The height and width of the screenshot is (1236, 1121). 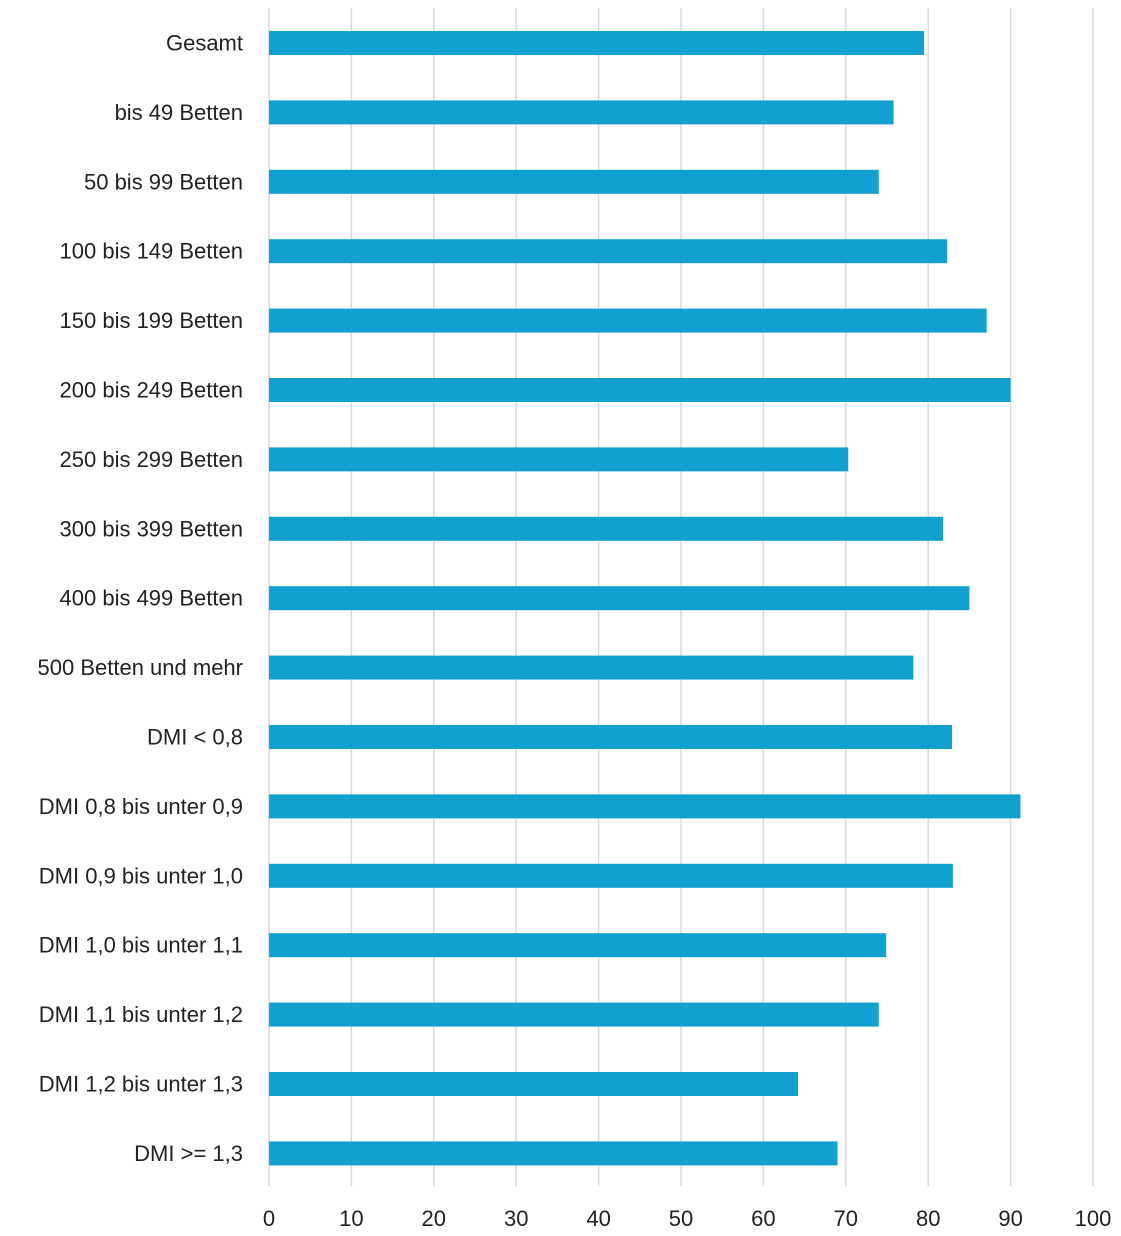 What do you see at coordinates (269, 1218) in the screenshot?
I see `x-tick-label: 0` at bounding box center [269, 1218].